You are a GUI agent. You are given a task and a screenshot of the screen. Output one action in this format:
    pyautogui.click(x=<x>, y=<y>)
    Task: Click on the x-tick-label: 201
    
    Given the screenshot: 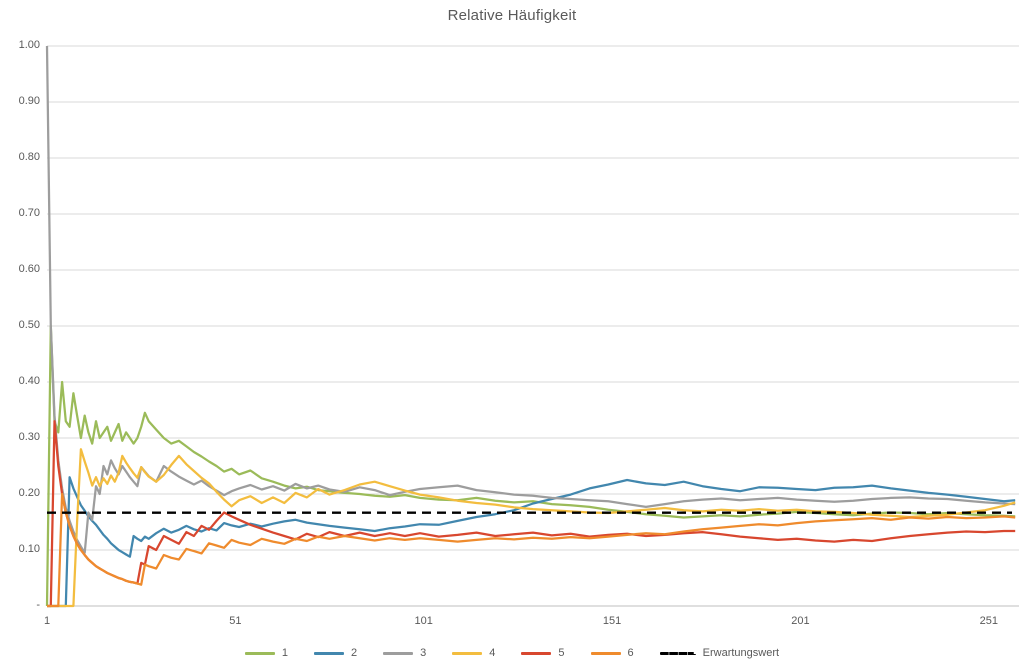 What is the action you would take?
    pyautogui.click(x=800, y=621)
    